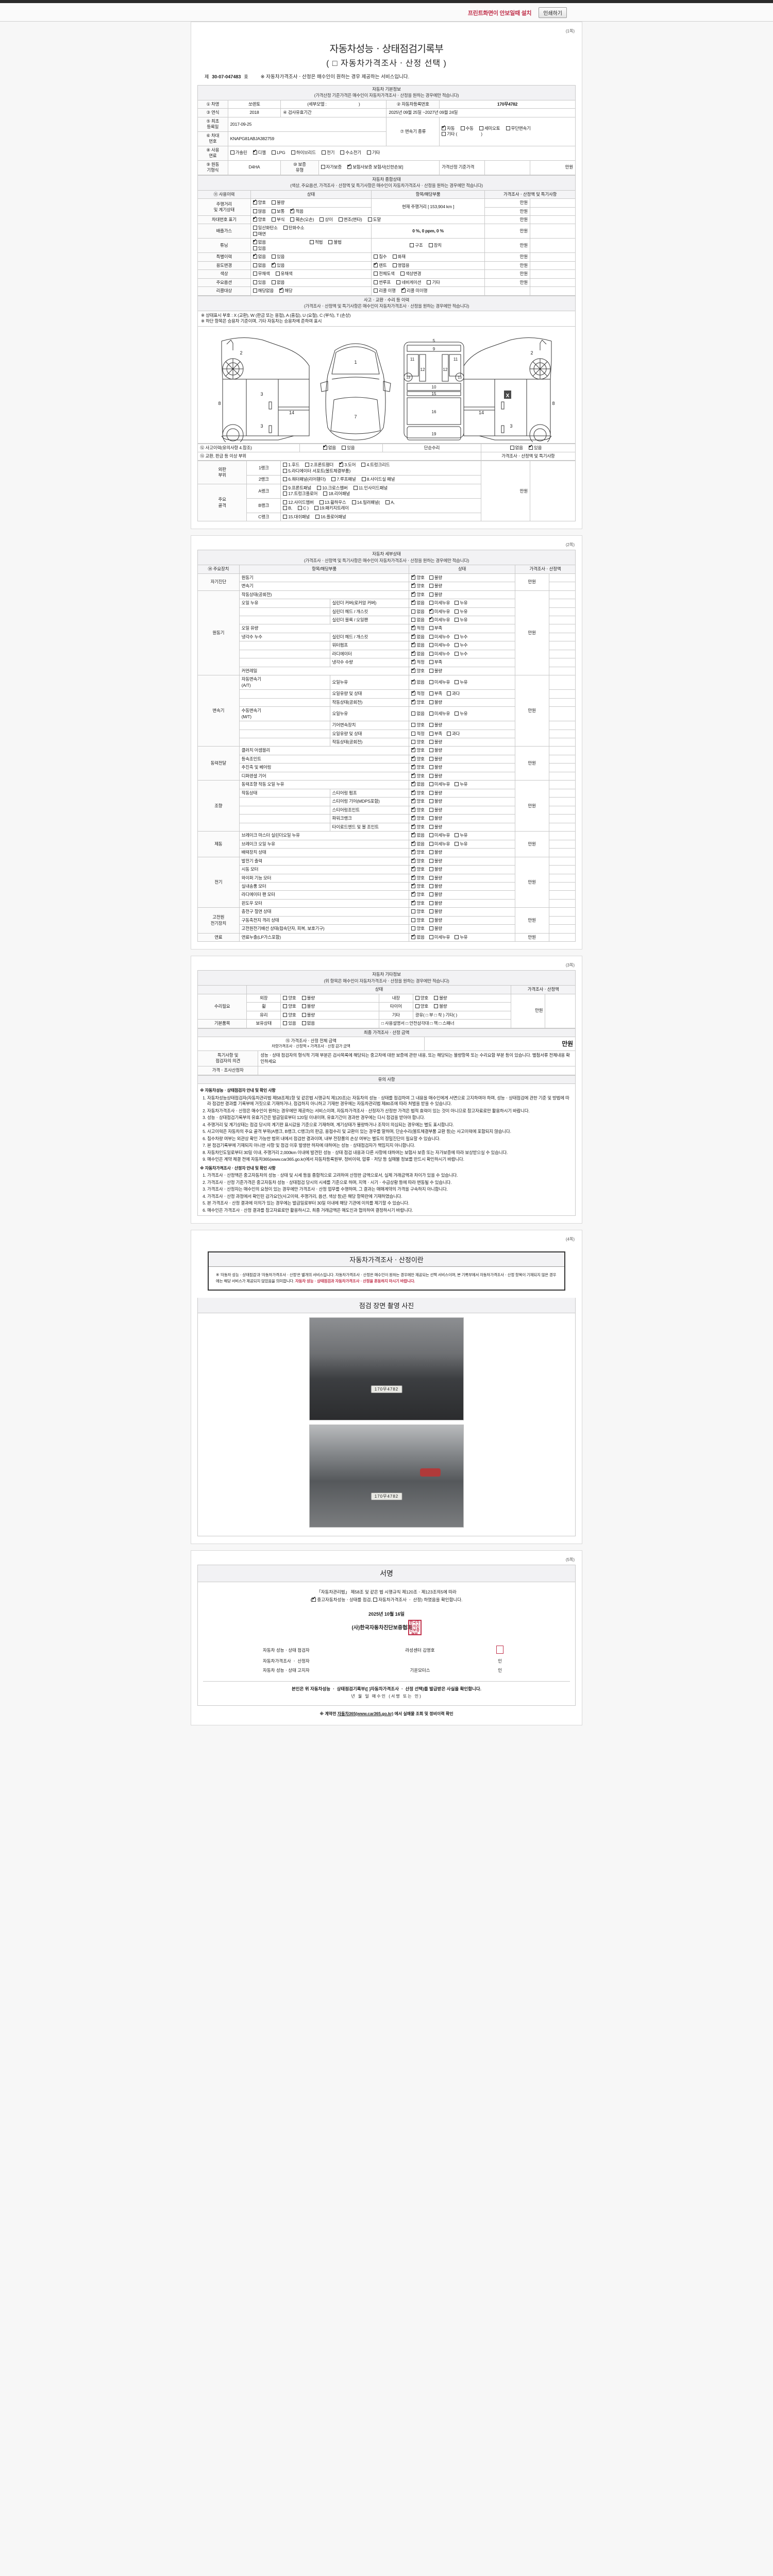 The width and height of the screenshot is (773, 2576). I want to click on fuel-opt-hybrid: 하이브리드, so click(303, 153).